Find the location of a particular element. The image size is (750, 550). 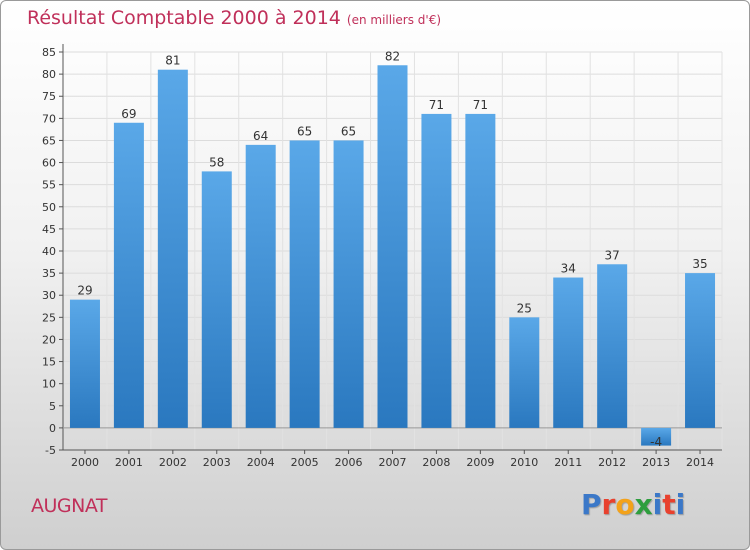

data-label: 64 is located at coordinates (260, 136).